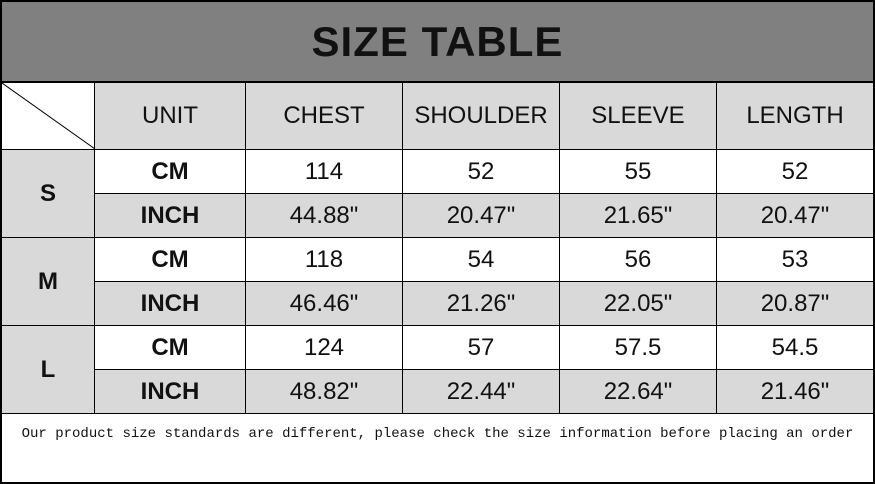 This screenshot has width=875, height=484. Describe the element at coordinates (638, 304) in the screenshot. I see `measurement-value: 22.05"` at that location.